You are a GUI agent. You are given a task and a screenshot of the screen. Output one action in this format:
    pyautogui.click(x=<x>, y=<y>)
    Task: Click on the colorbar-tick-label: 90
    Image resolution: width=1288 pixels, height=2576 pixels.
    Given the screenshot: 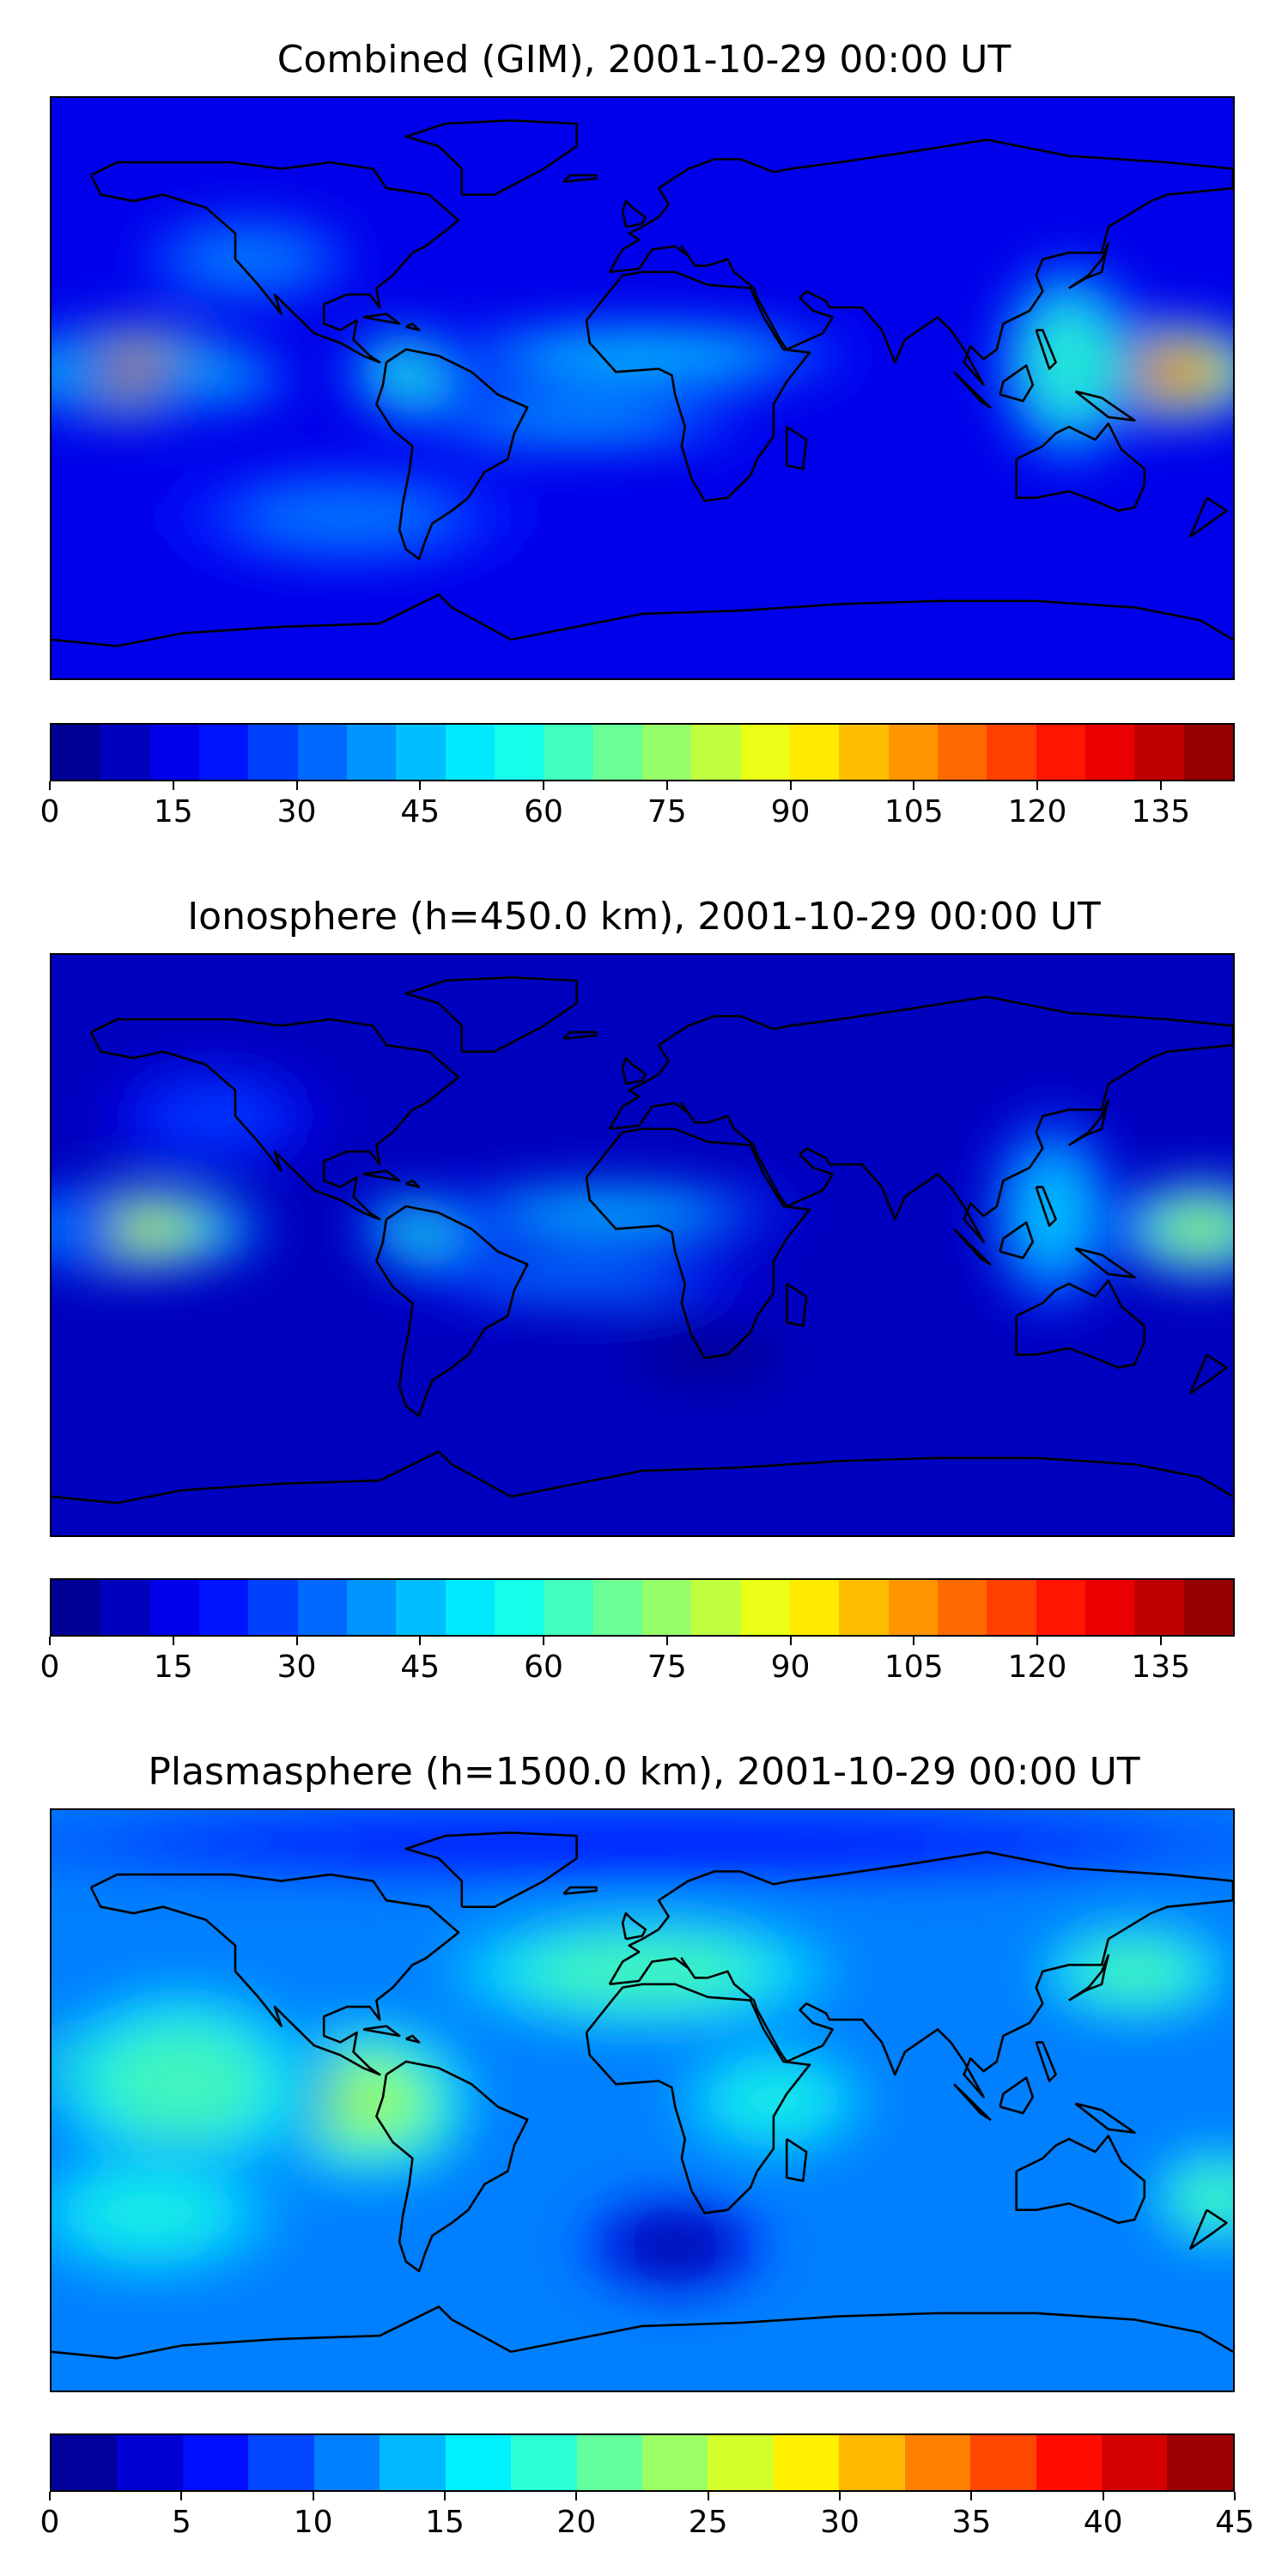 What is the action you would take?
    pyautogui.click(x=790, y=812)
    